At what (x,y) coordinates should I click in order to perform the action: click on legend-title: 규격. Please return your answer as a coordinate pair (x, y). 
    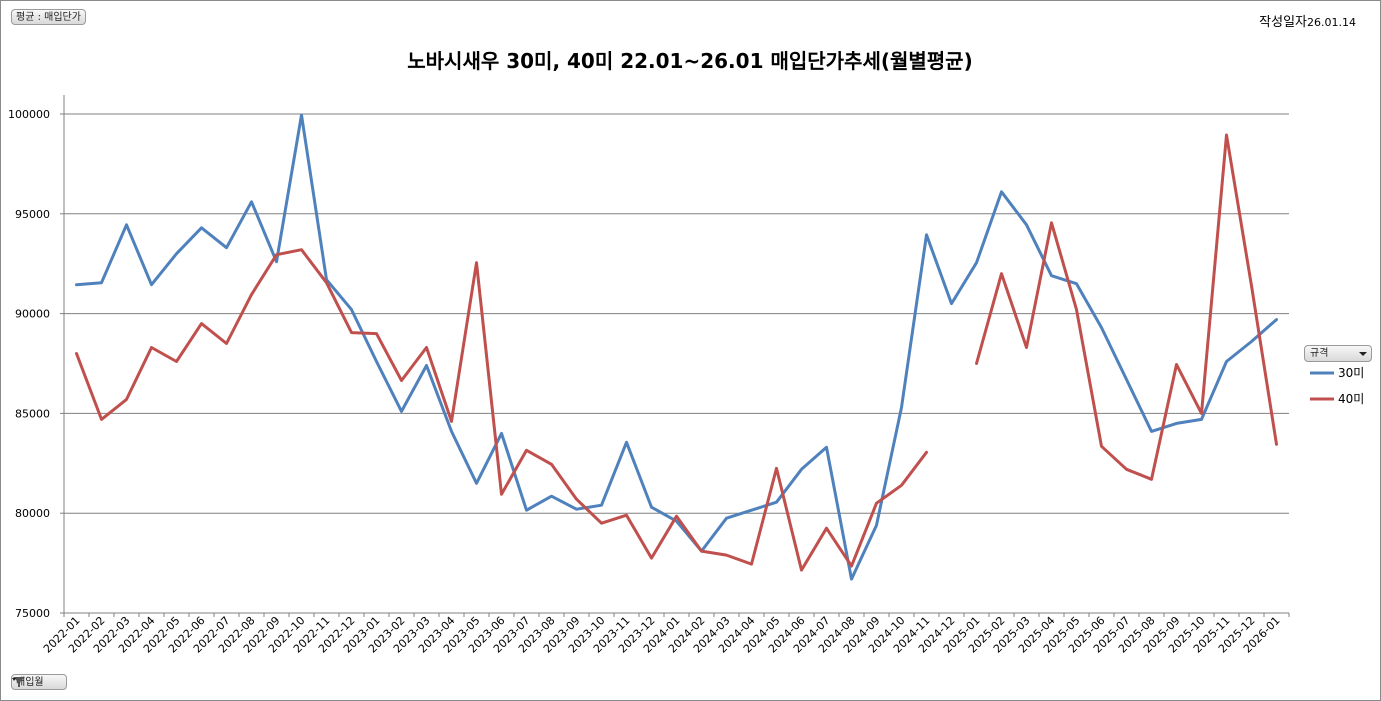
    Looking at the image, I should click on (1319, 353).